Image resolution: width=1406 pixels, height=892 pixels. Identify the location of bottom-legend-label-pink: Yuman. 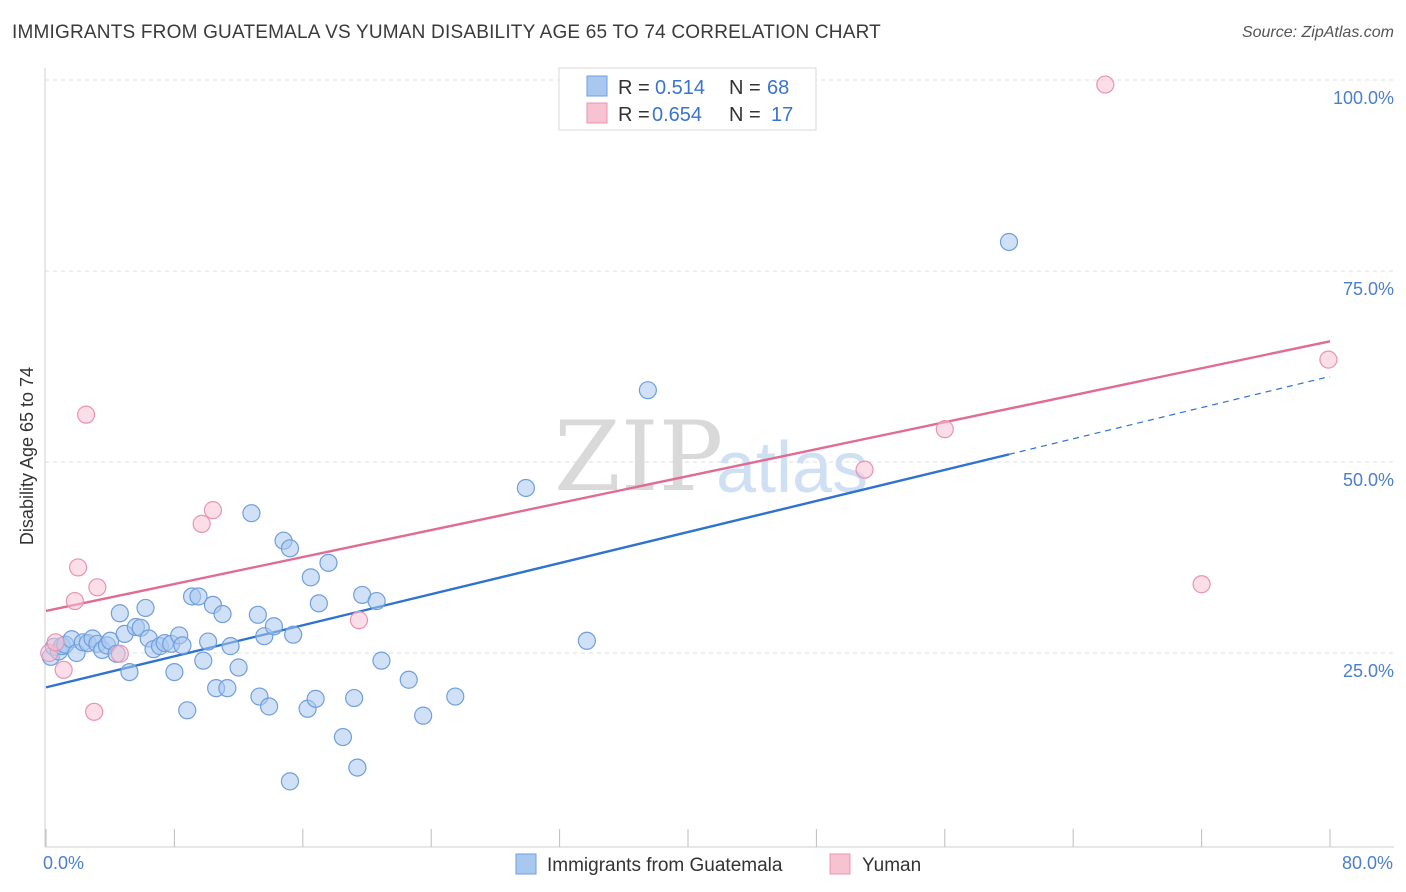
(891, 865).